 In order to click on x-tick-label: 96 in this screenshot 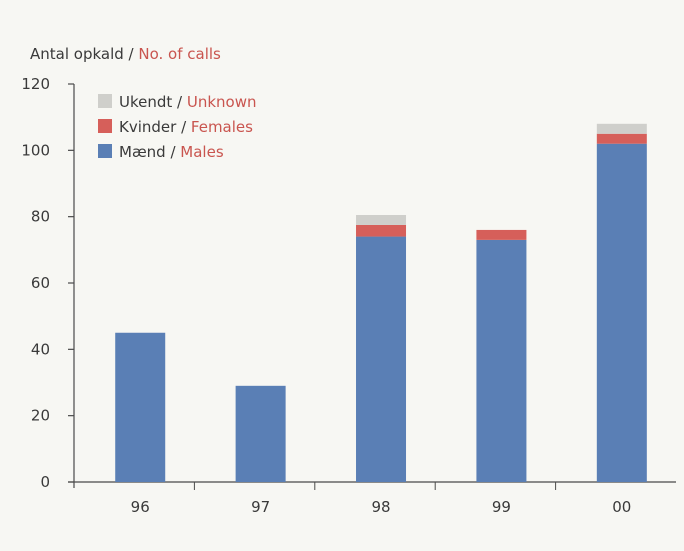, I will do `click(140, 507)`.